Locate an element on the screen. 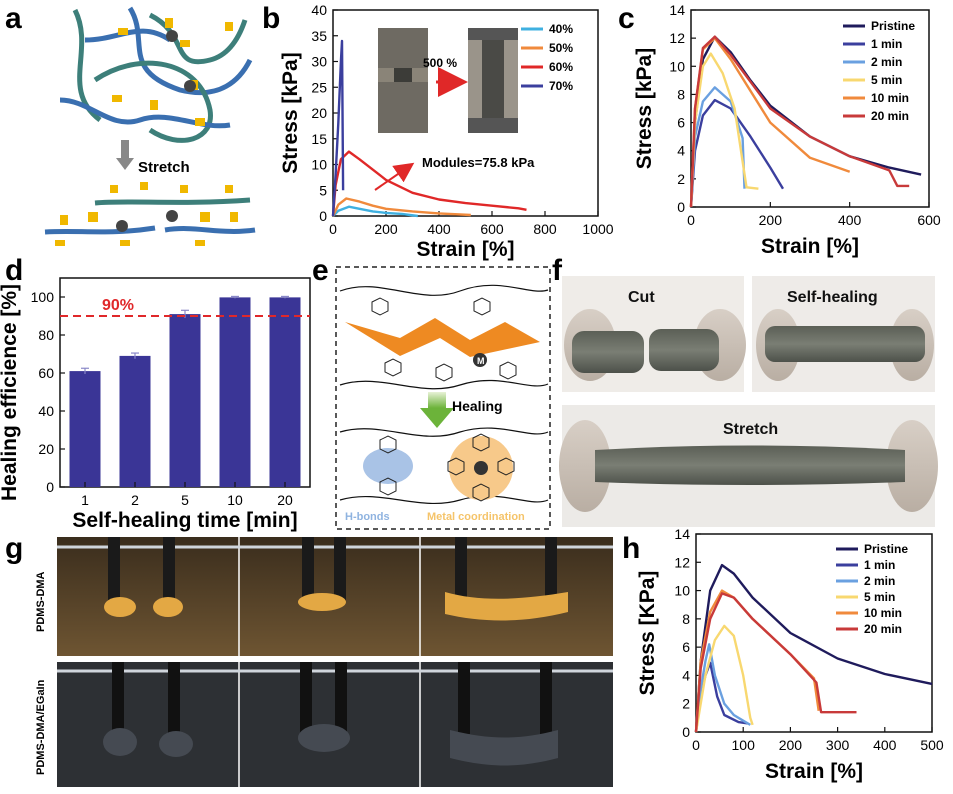 This screenshot has width=953, height=794. x-axis-label: Strain [%] is located at coordinates (814, 771).